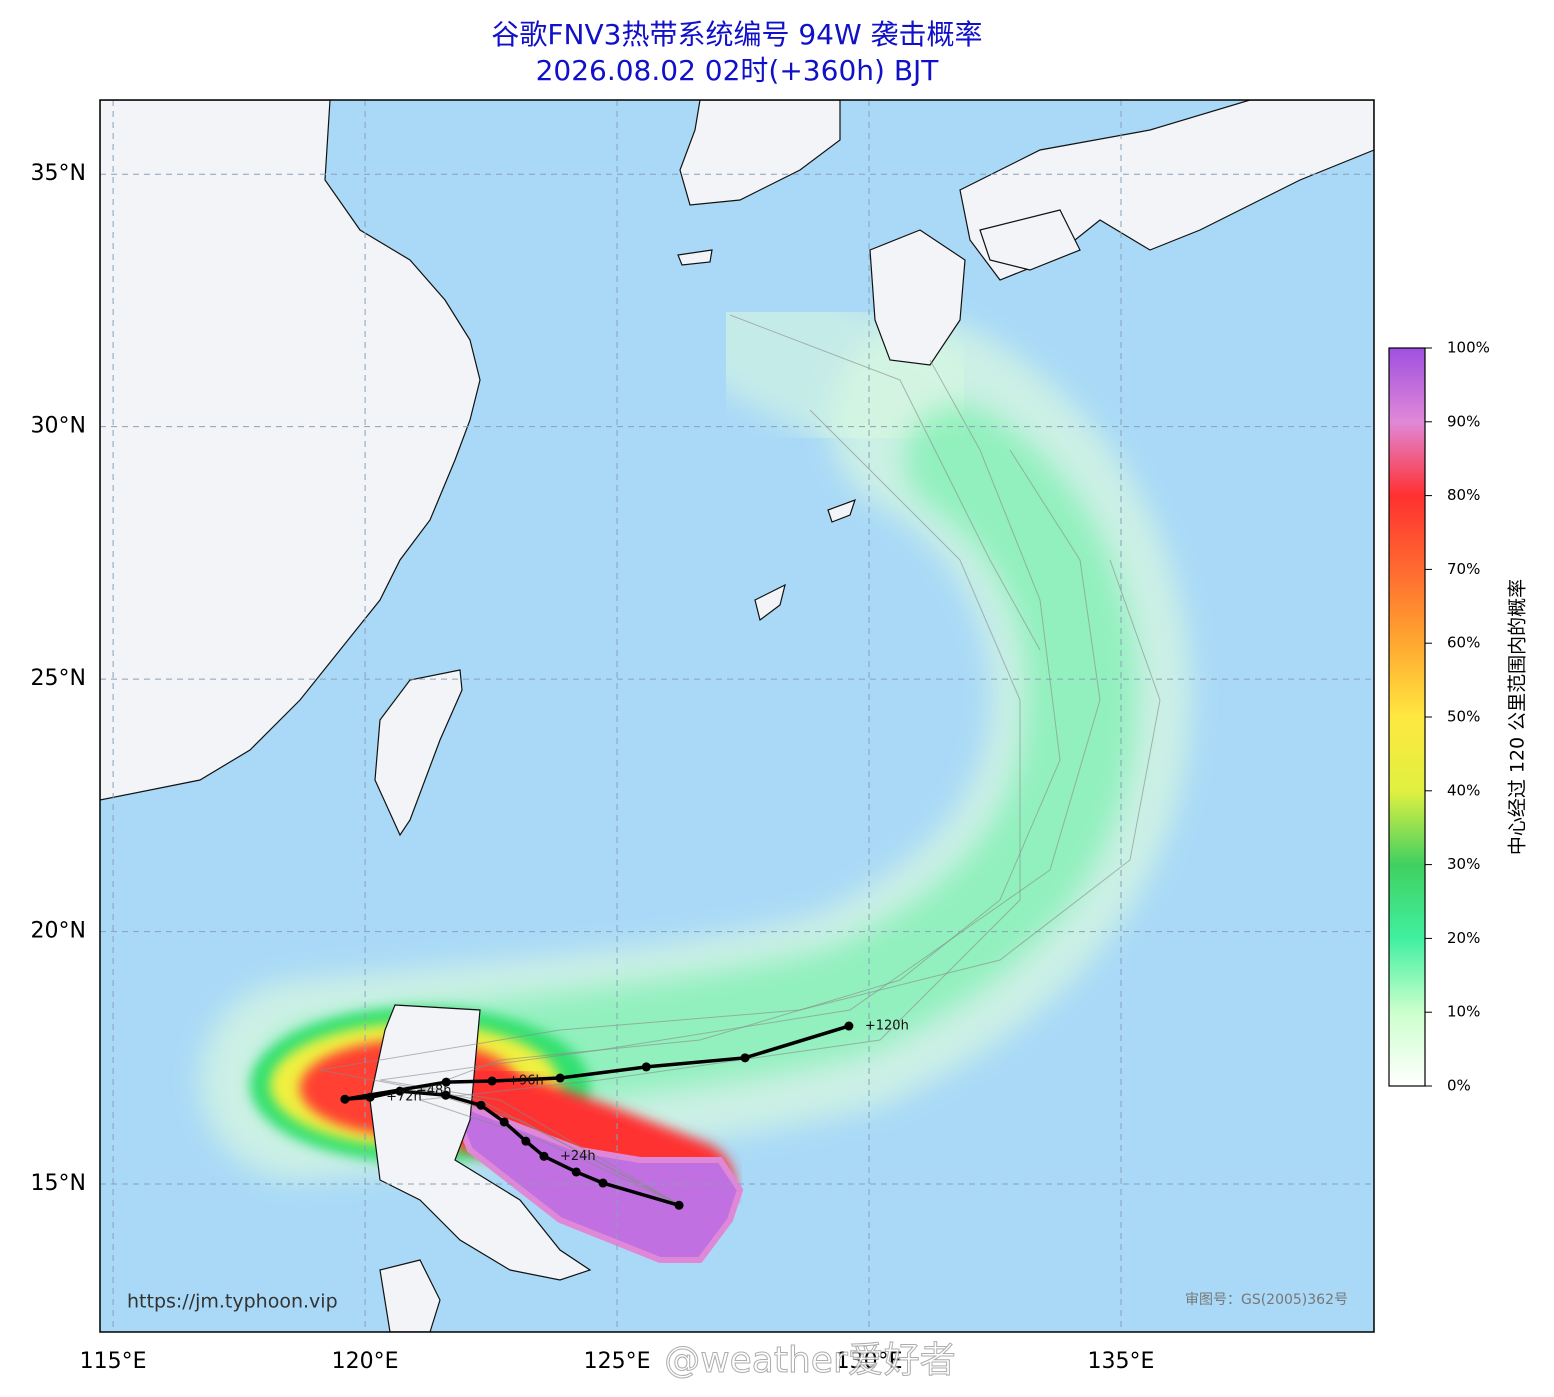  Describe the element at coordinates (1463, 569) in the screenshot. I see `colorbar-tick-label: 70%` at that location.